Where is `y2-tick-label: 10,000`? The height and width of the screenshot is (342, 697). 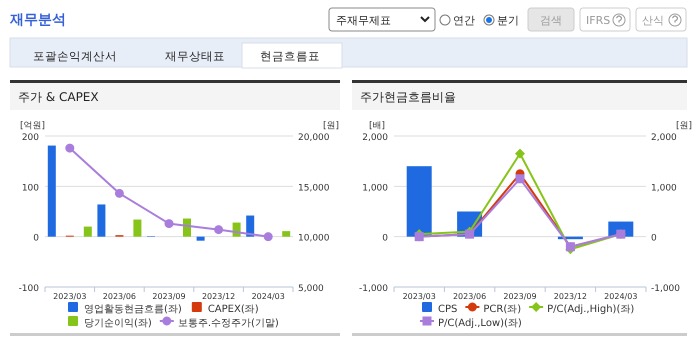
y2-tick-label: 10,000 is located at coordinates (314, 239).